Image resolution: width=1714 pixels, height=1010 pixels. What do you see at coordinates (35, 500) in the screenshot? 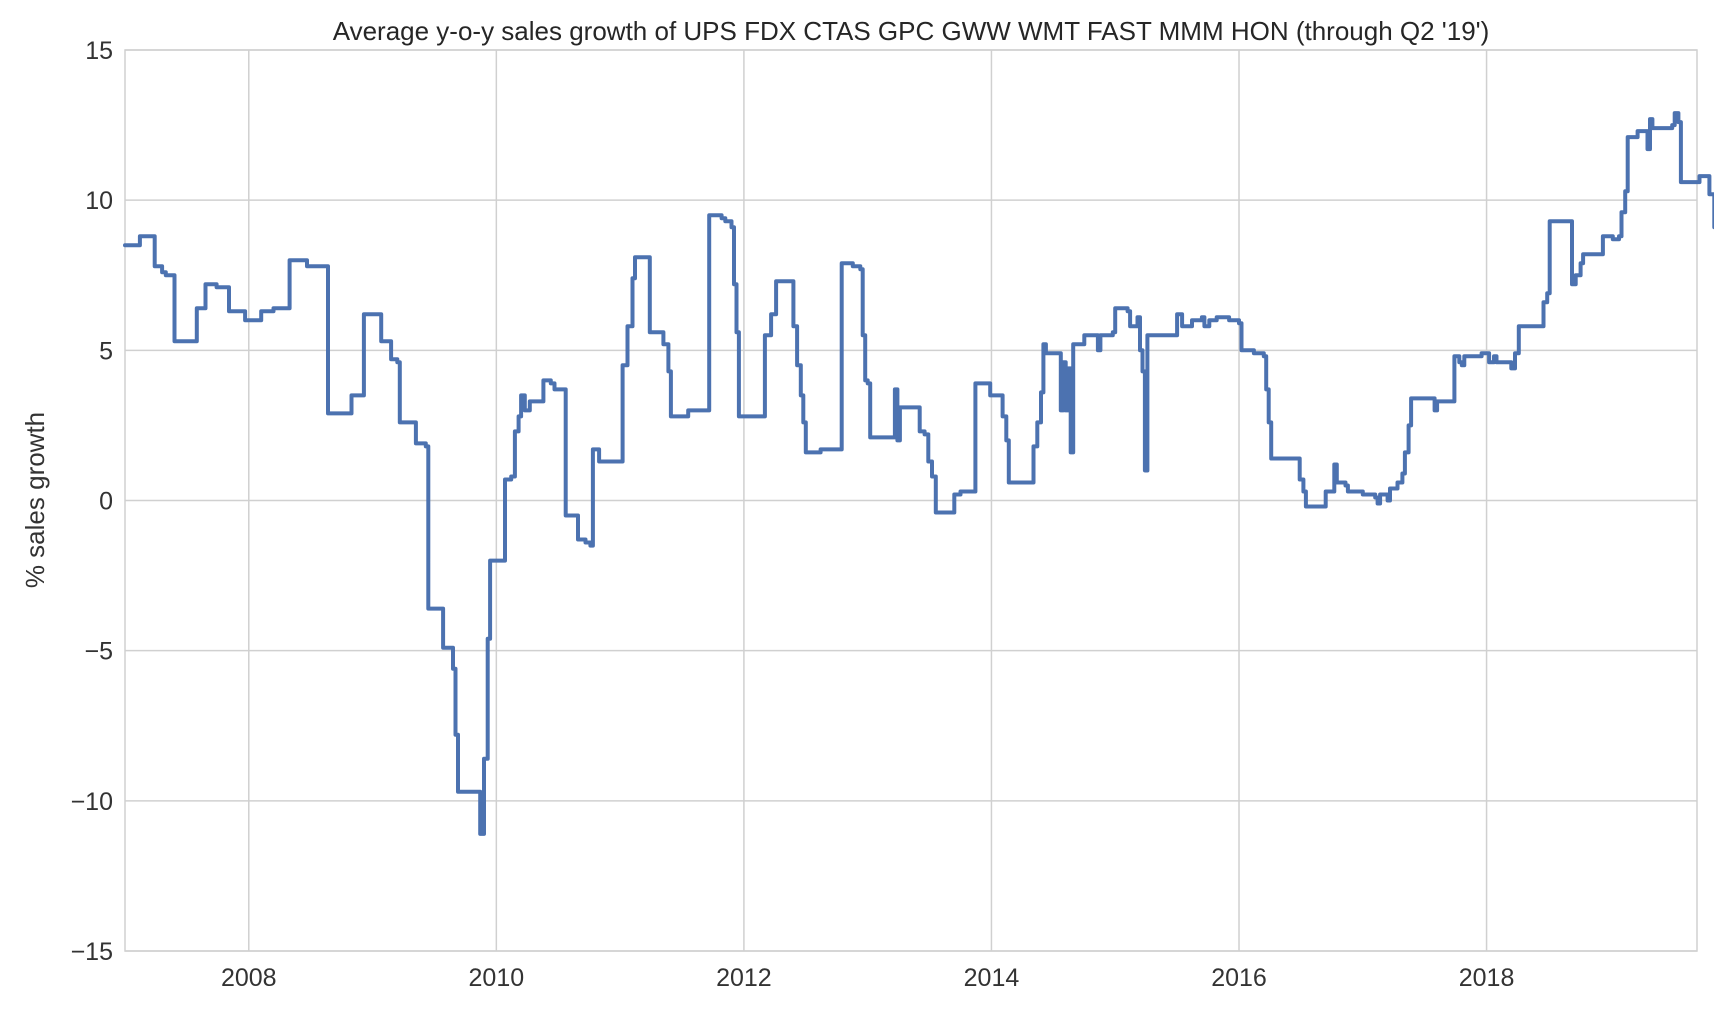
I see `y-axis-label: % sales growth` at bounding box center [35, 500].